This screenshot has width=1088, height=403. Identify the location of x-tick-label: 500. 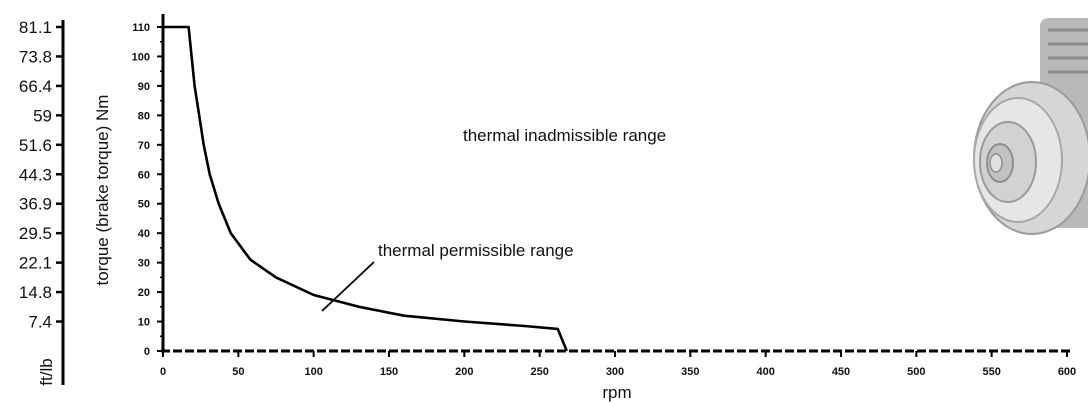
(916, 372).